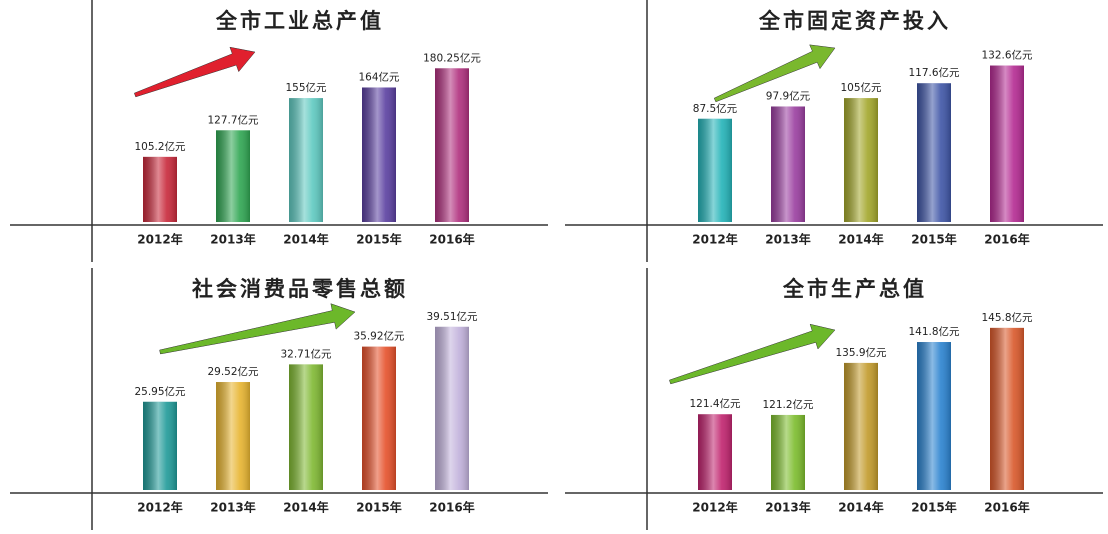 This screenshot has height=534, width=1108. What do you see at coordinates (788, 404) in the screenshot?
I see `value-label: 121.2亿元` at bounding box center [788, 404].